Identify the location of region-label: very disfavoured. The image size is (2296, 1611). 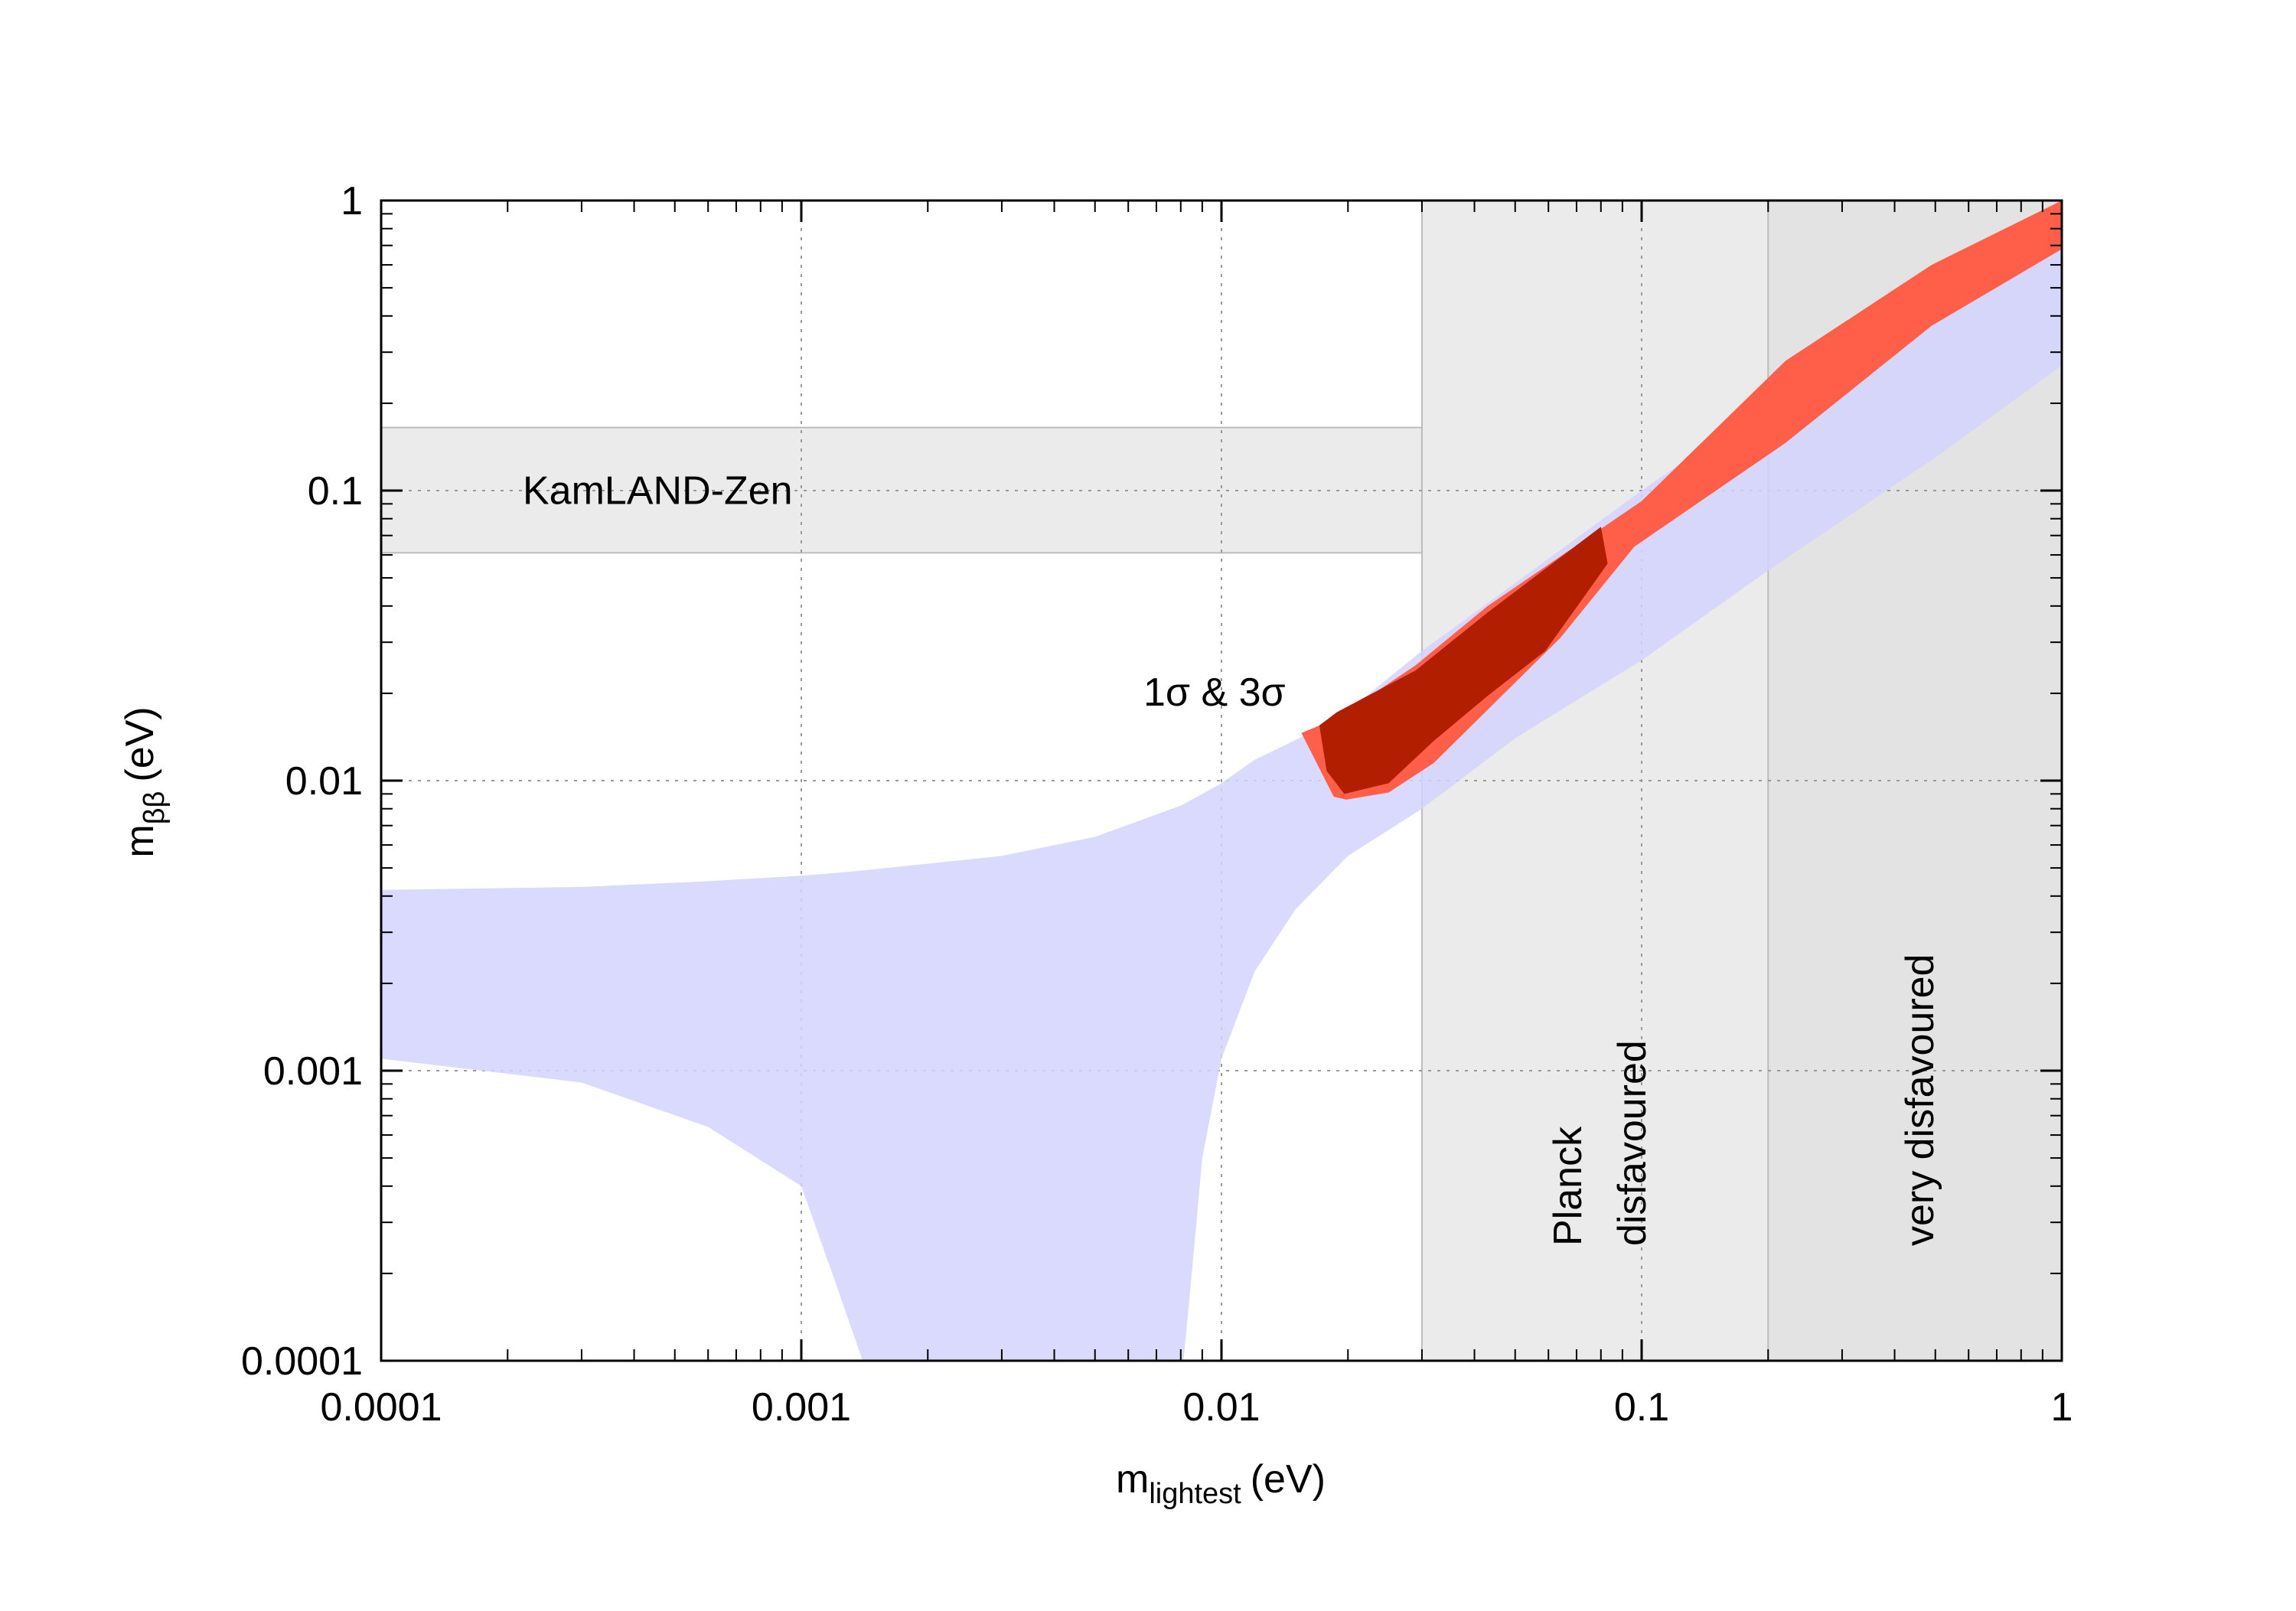
(1920, 1100).